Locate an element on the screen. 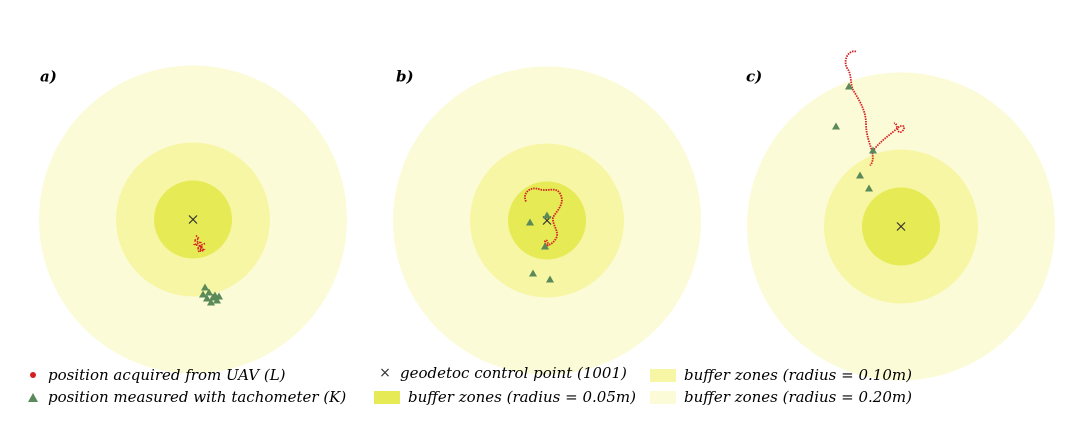  legend-label: buffer zones (radius = 0.20m) is located at coordinates (798, 397).